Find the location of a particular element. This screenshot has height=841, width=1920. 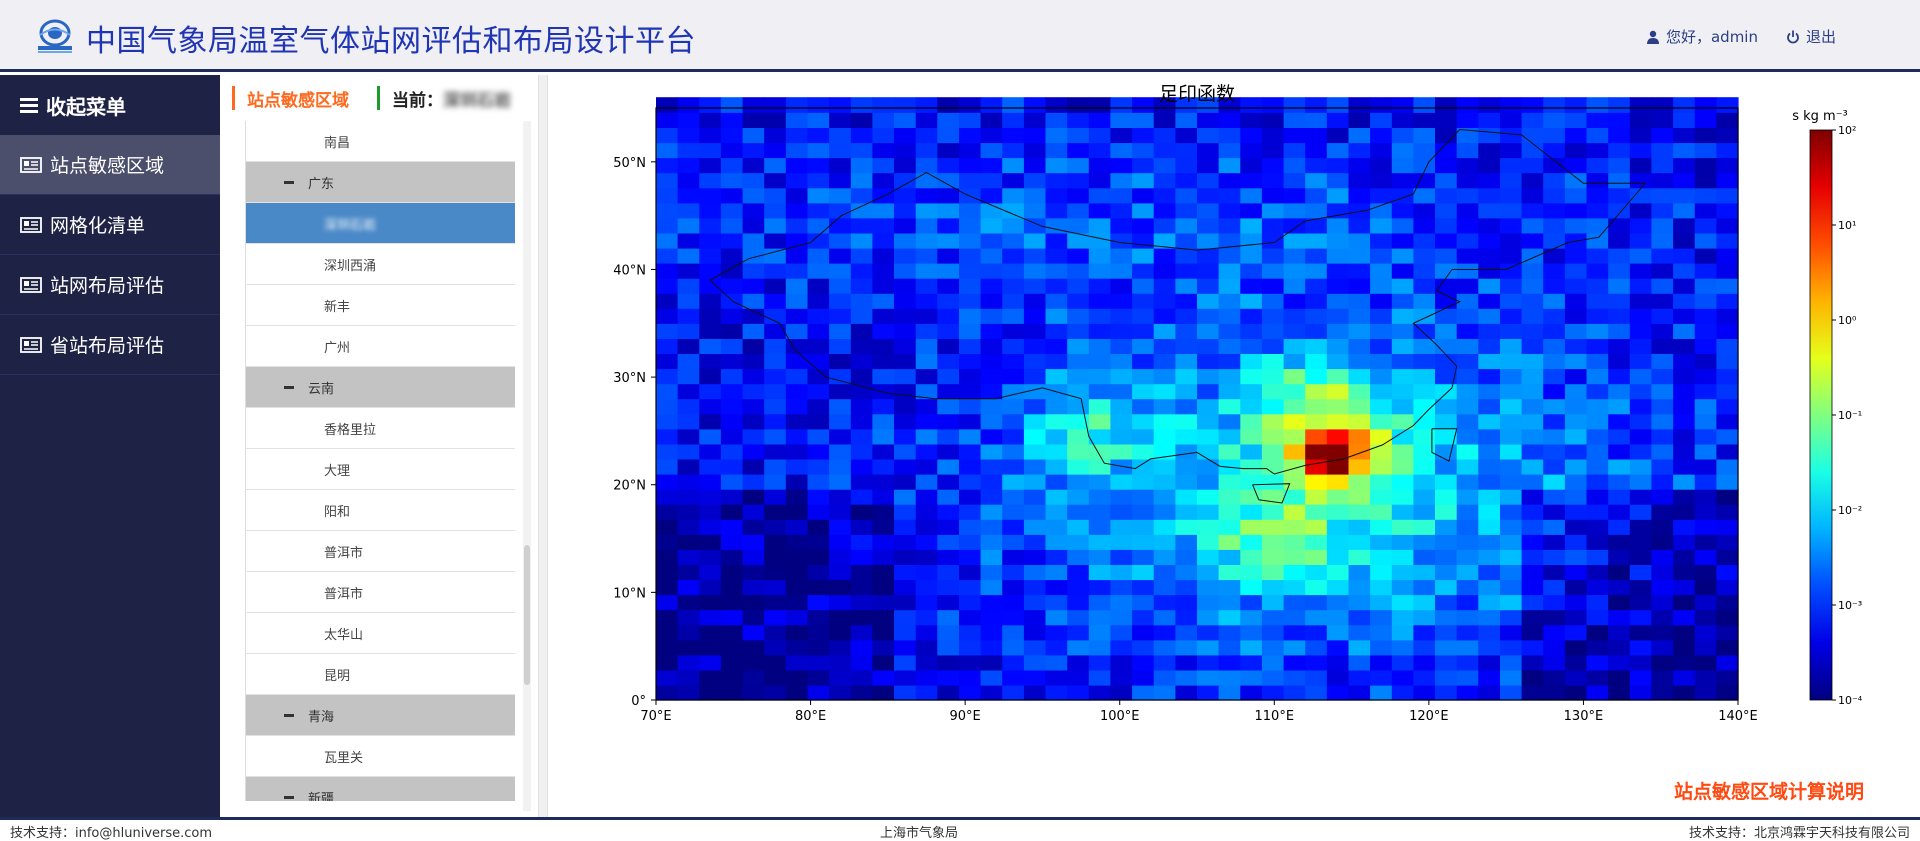

tree-station-row: 阳和 is located at coordinates (380, 510).